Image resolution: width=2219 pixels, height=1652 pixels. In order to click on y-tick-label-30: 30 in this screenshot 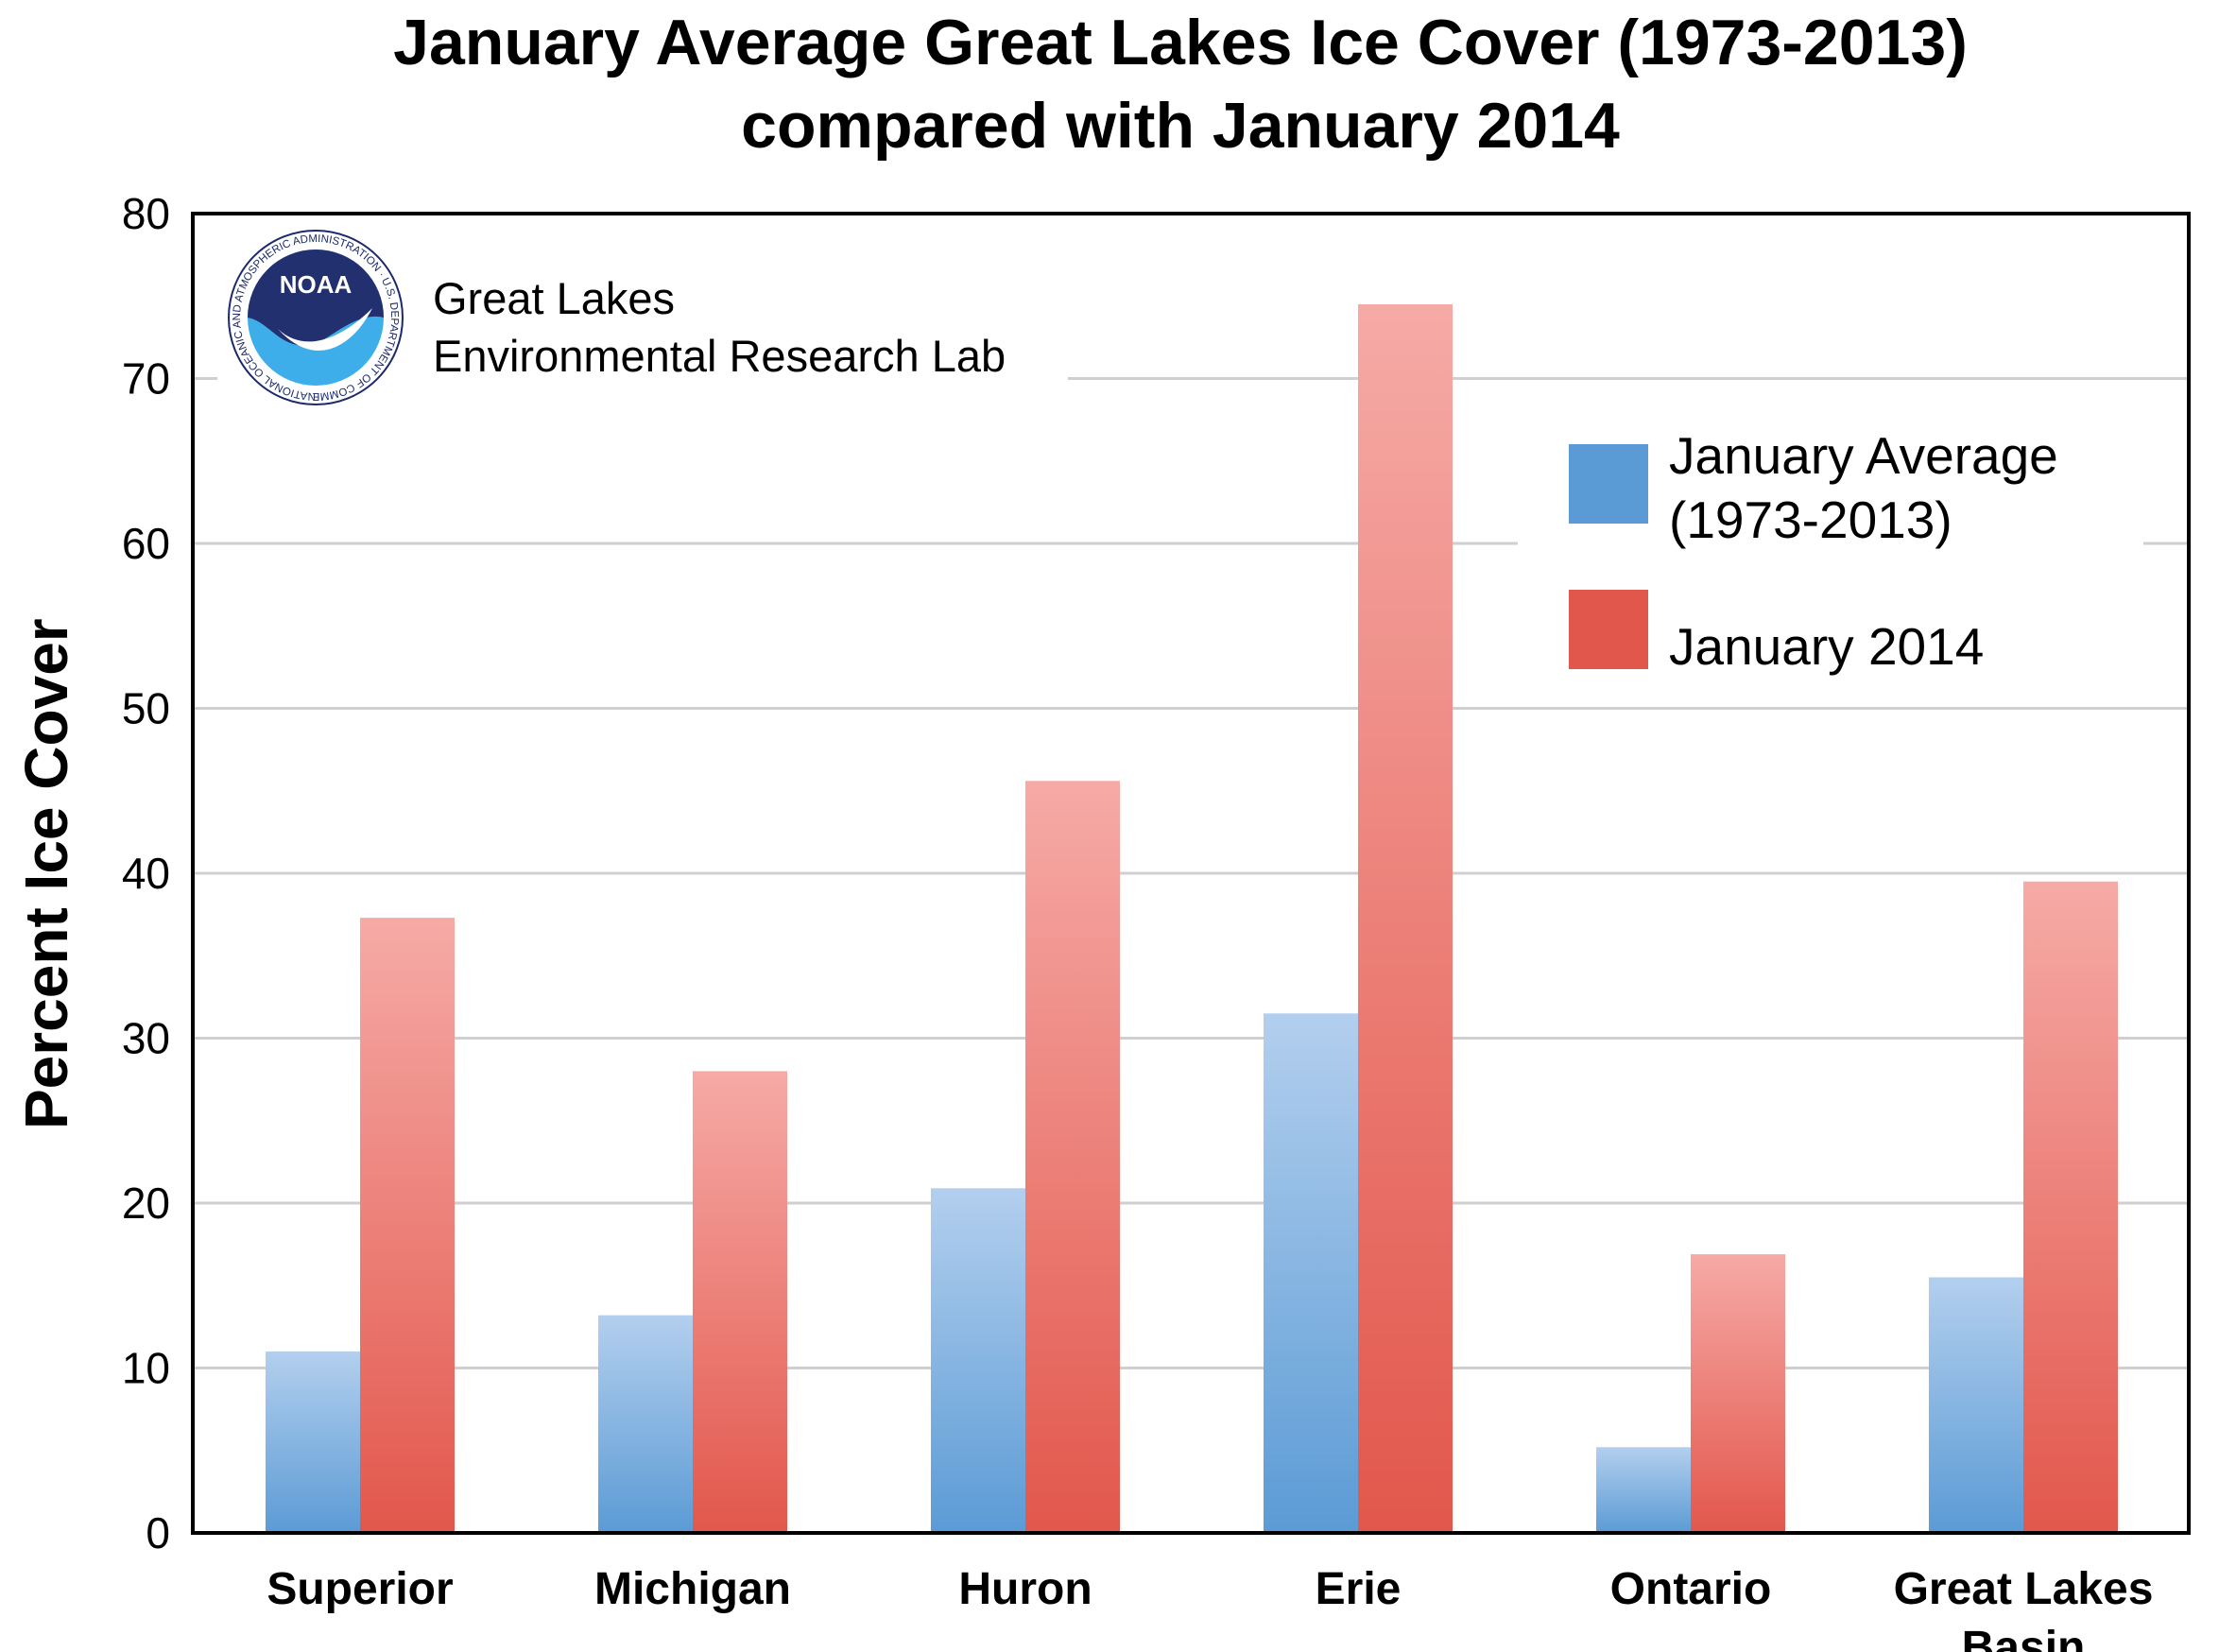, I will do `click(146, 1038)`.